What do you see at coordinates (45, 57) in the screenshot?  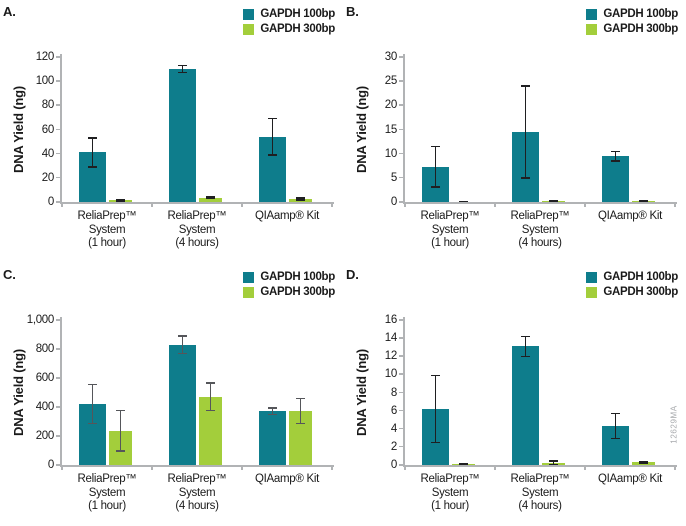 I see `y-tick-label: 120` at bounding box center [45, 57].